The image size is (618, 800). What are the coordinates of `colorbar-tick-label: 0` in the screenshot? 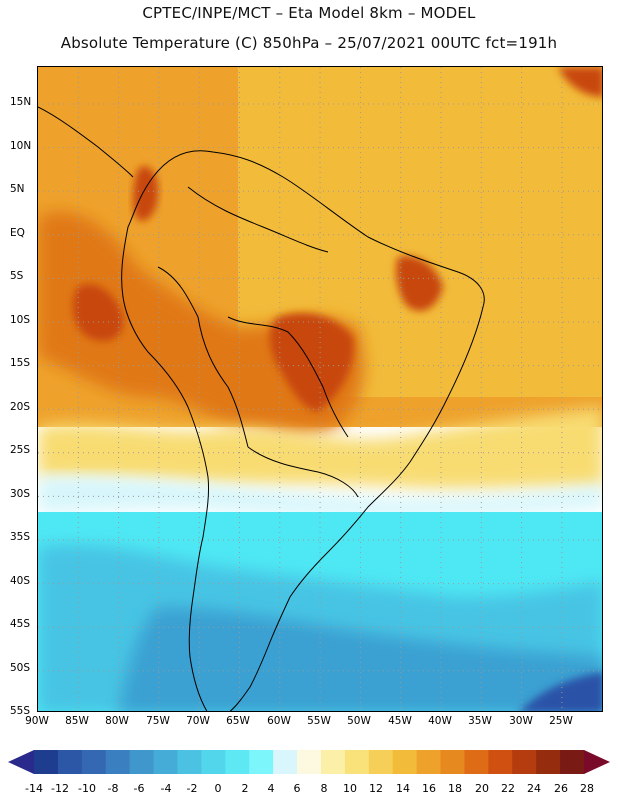 It's located at (218, 788).